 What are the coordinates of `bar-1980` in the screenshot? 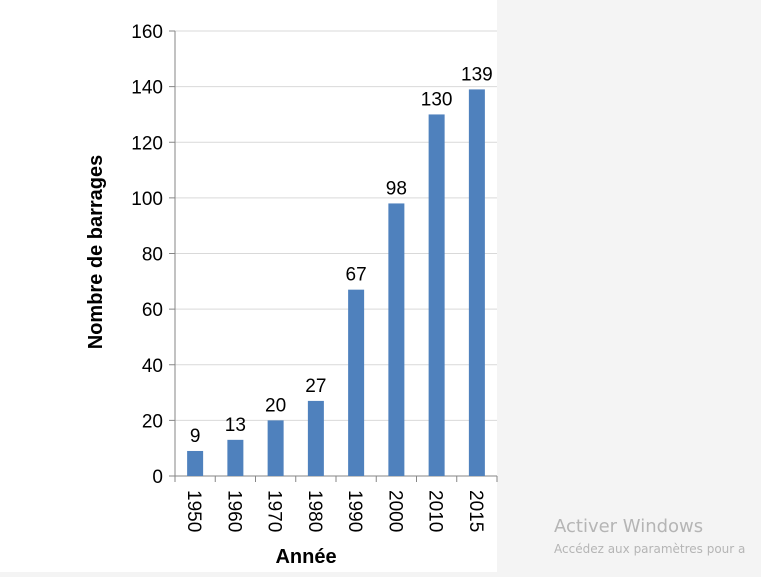 It's located at (315, 438).